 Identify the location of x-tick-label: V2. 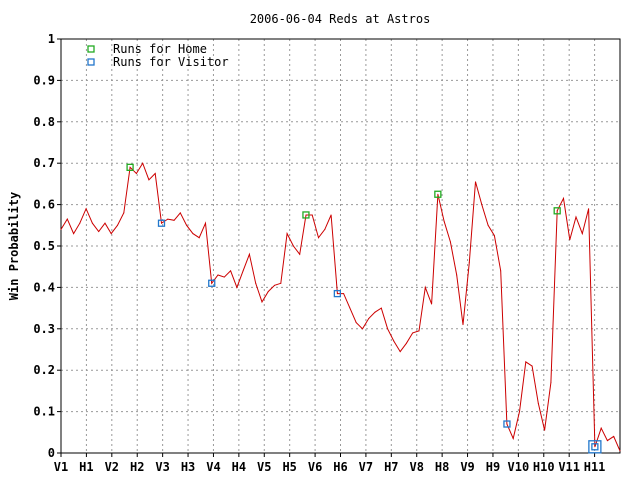
(112, 467).